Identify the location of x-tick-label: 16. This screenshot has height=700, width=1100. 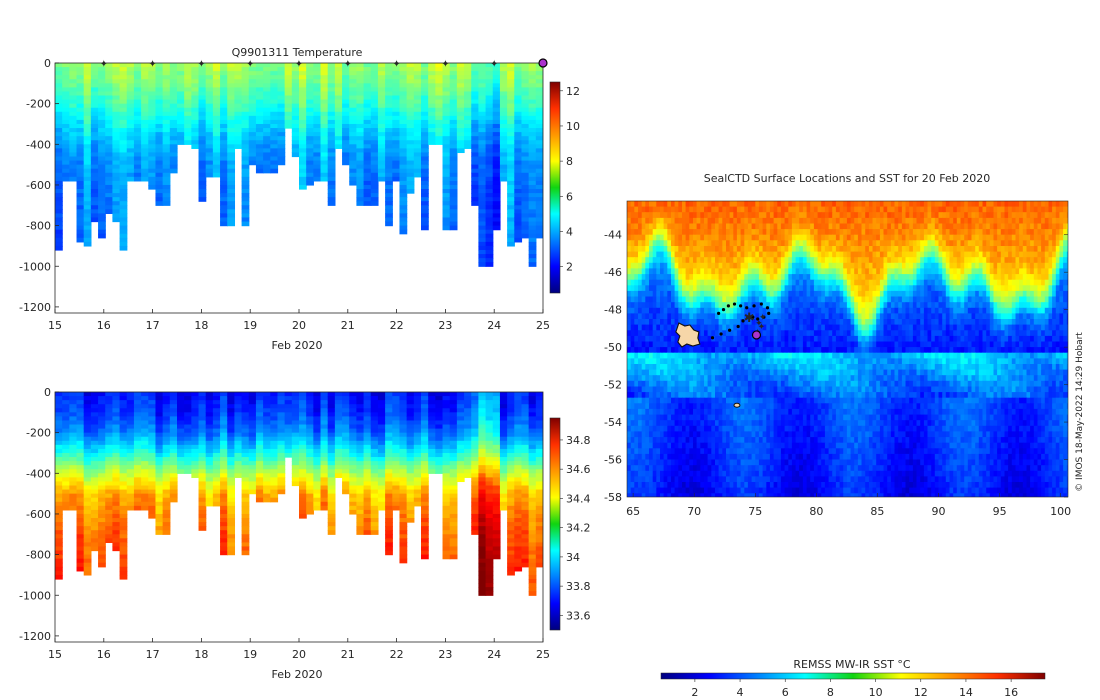
(104, 325).